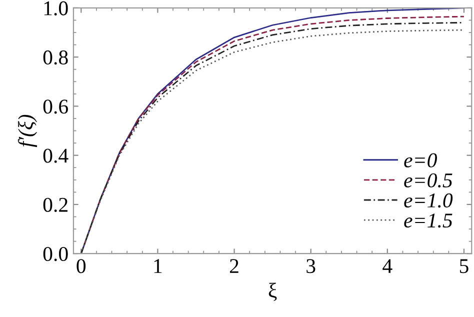  I want to click on legend-label: e=0.5, so click(428, 180).